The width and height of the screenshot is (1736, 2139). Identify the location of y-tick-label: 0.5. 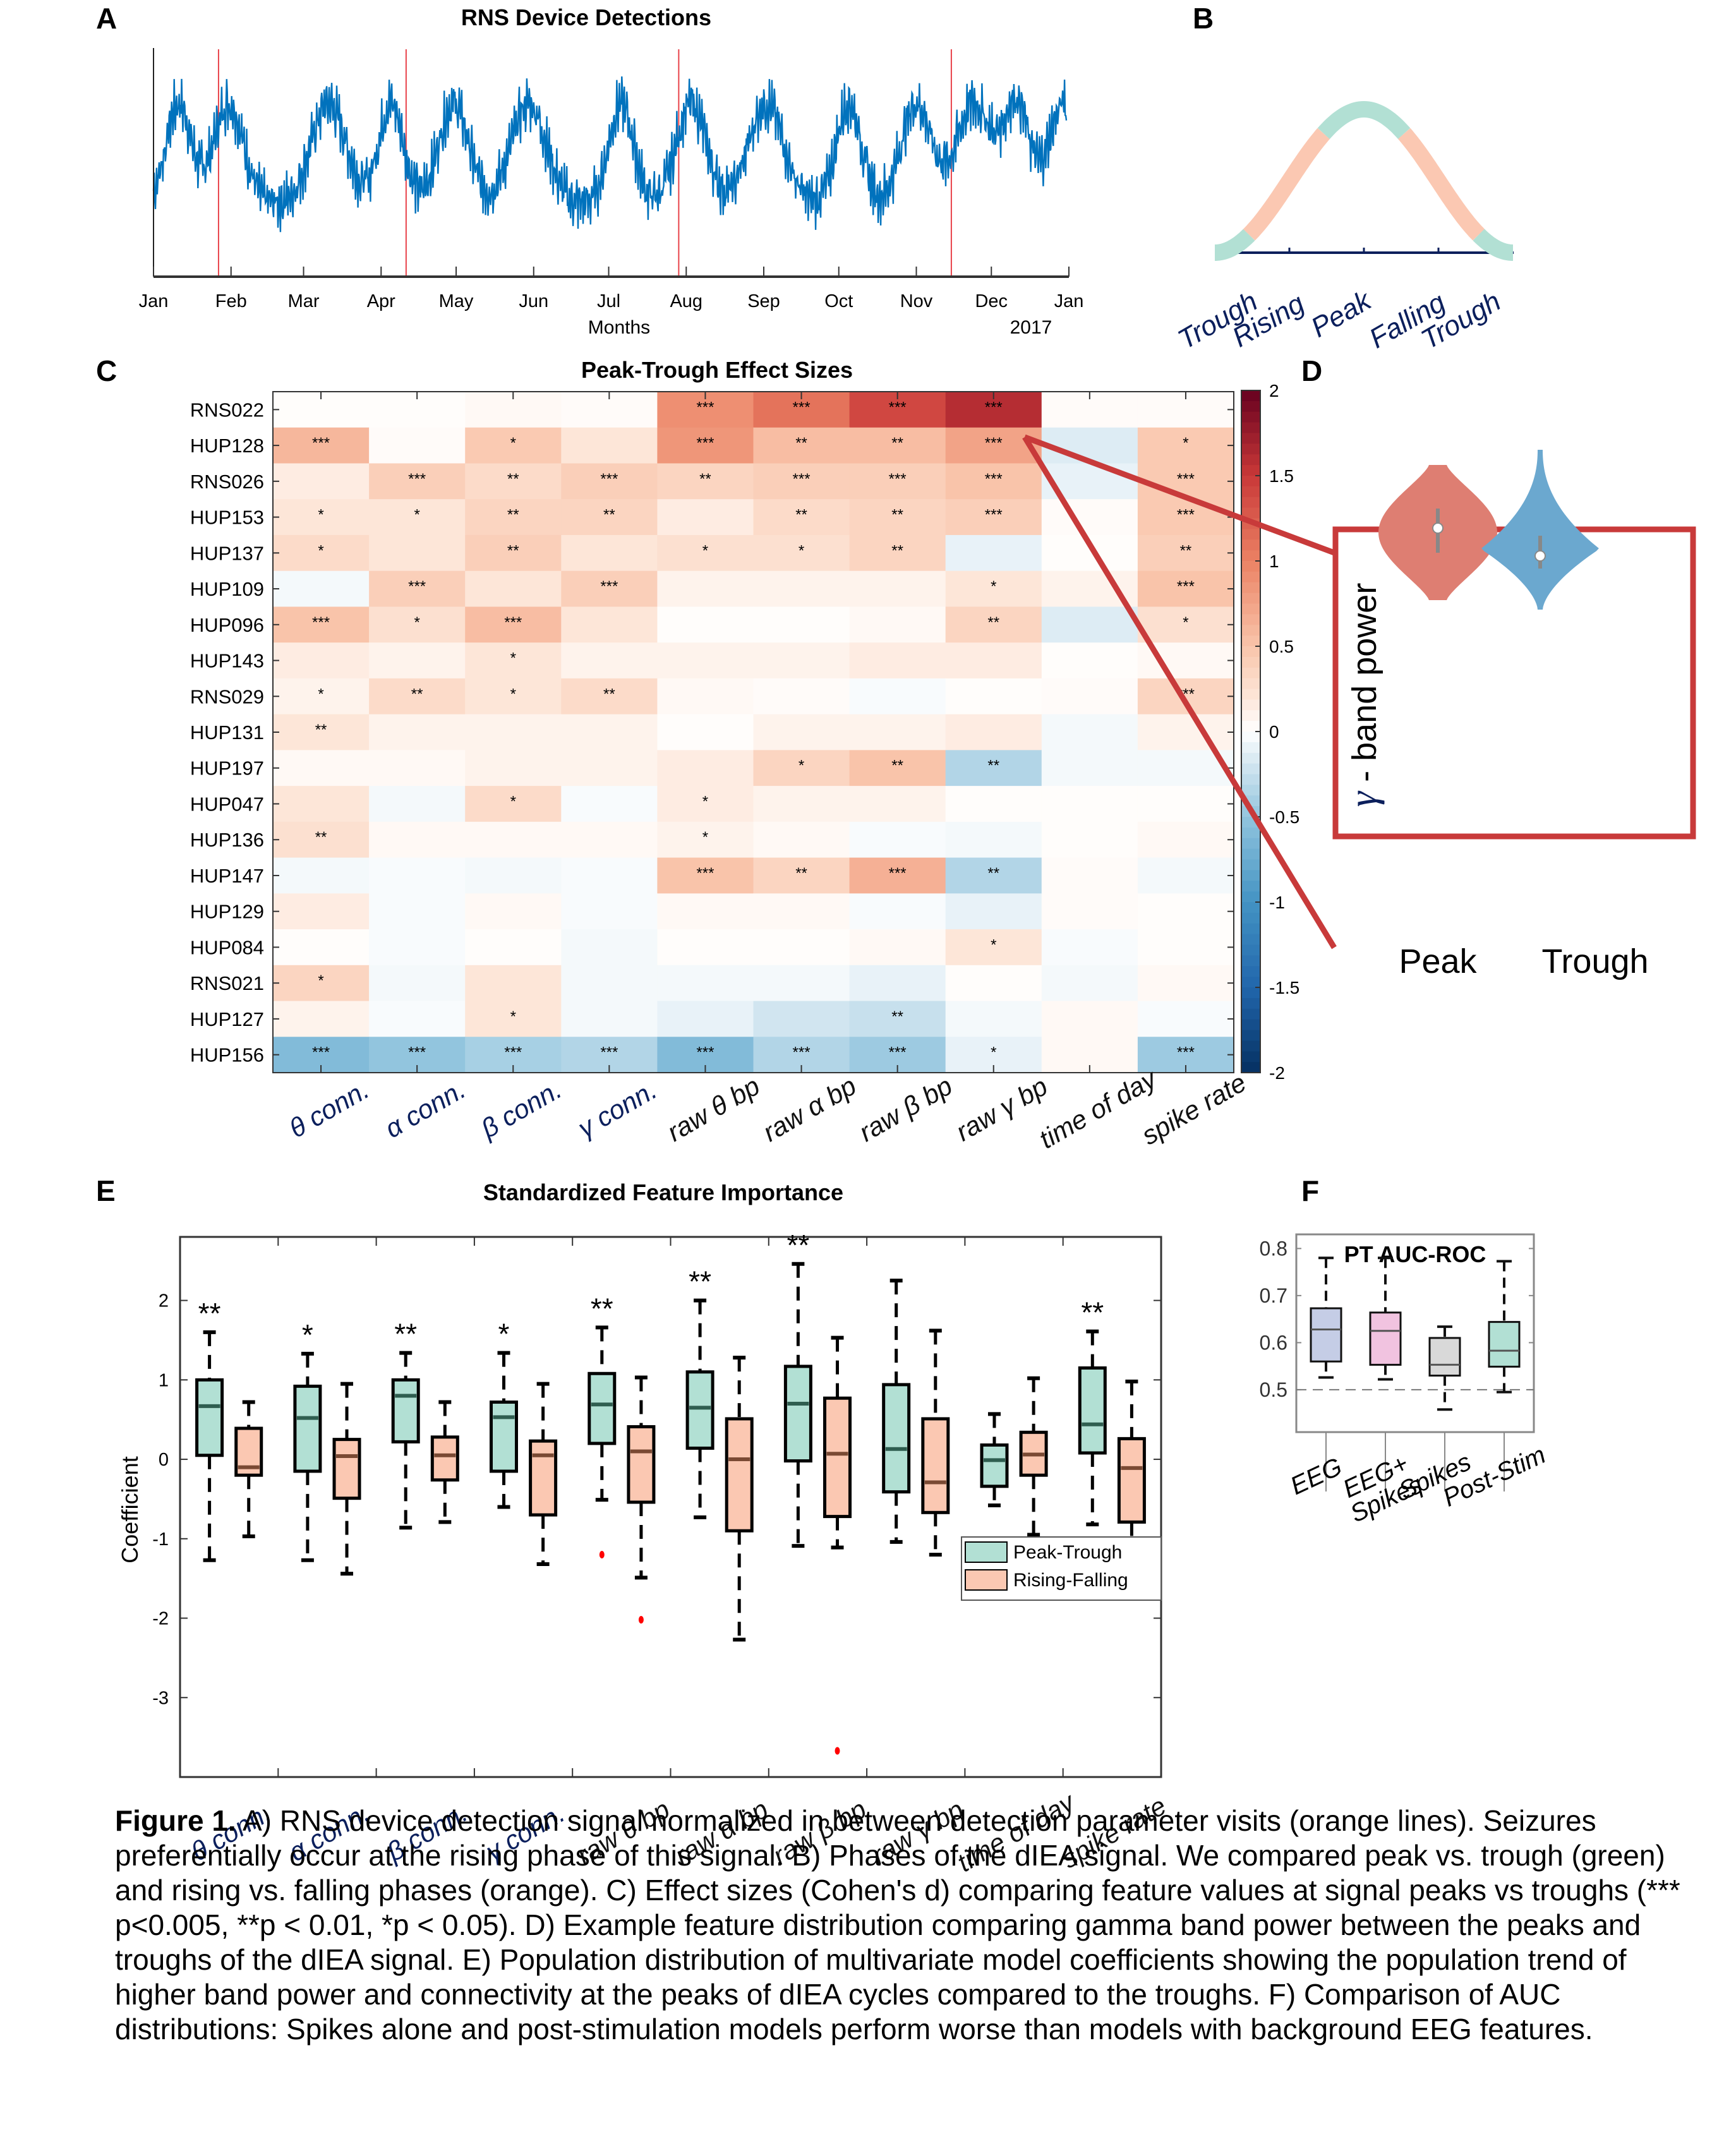
(1273, 1390).